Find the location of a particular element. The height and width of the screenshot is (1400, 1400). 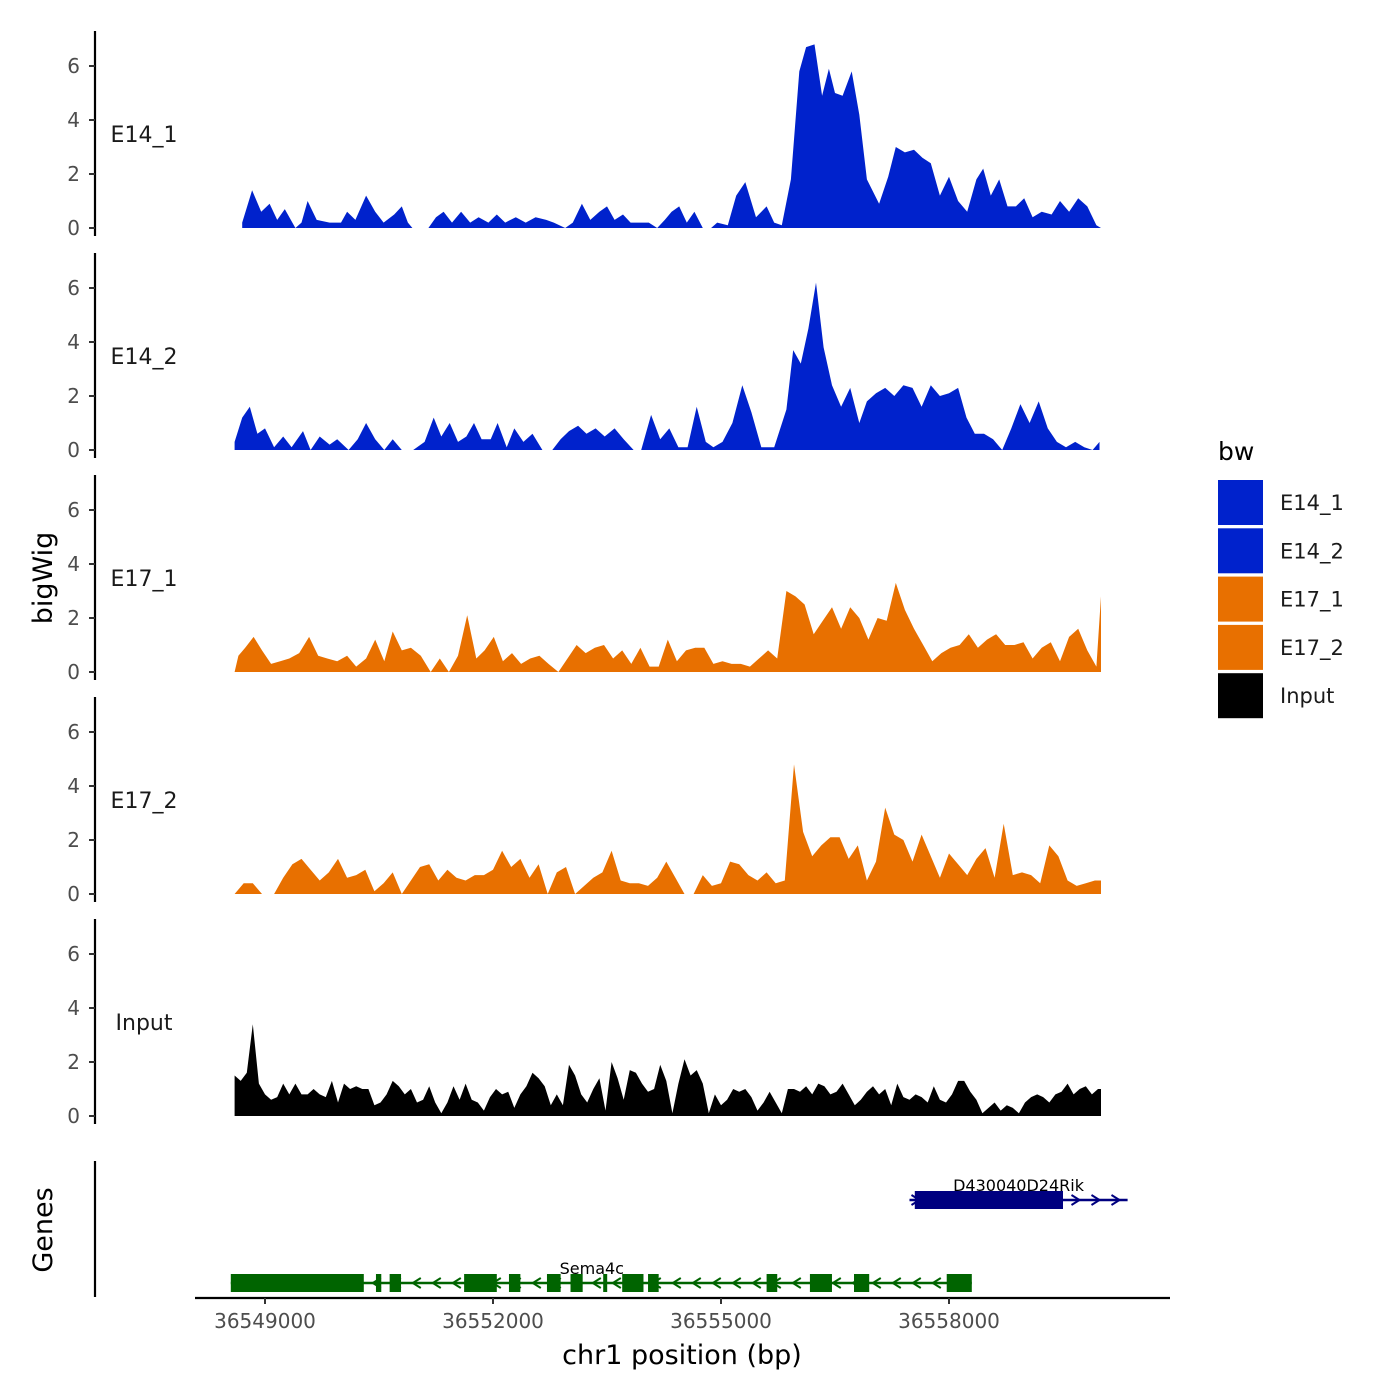

x-axis: 36549000 36552000 36555000 36558000 is located at coordinates (682, 1314).